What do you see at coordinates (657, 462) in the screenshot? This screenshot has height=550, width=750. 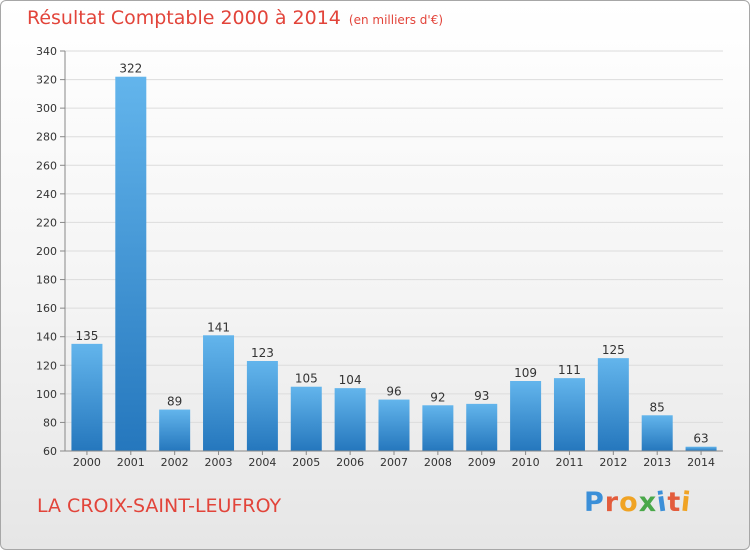 I see `x-tick-label: 2013` at bounding box center [657, 462].